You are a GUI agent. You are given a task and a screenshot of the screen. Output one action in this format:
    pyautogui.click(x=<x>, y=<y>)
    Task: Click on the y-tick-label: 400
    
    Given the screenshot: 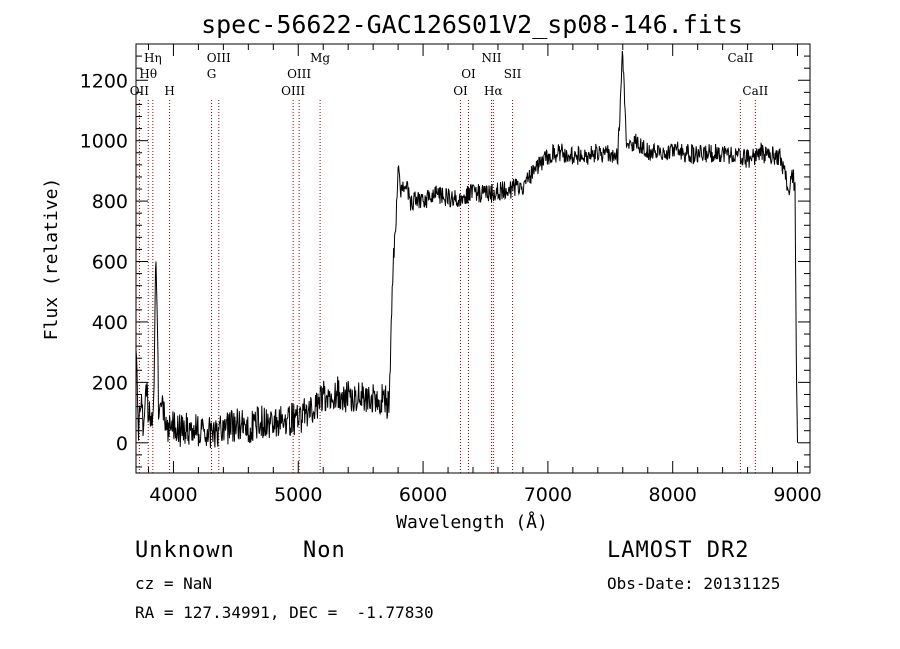 What is the action you would take?
    pyautogui.click(x=110, y=323)
    